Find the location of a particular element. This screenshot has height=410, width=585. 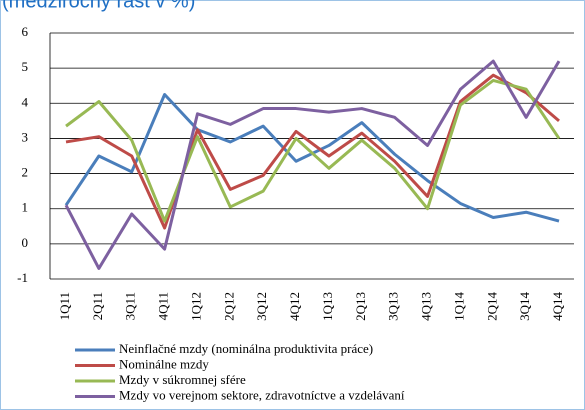

x-tick-label: 1Q12 is located at coordinates (195, 306).